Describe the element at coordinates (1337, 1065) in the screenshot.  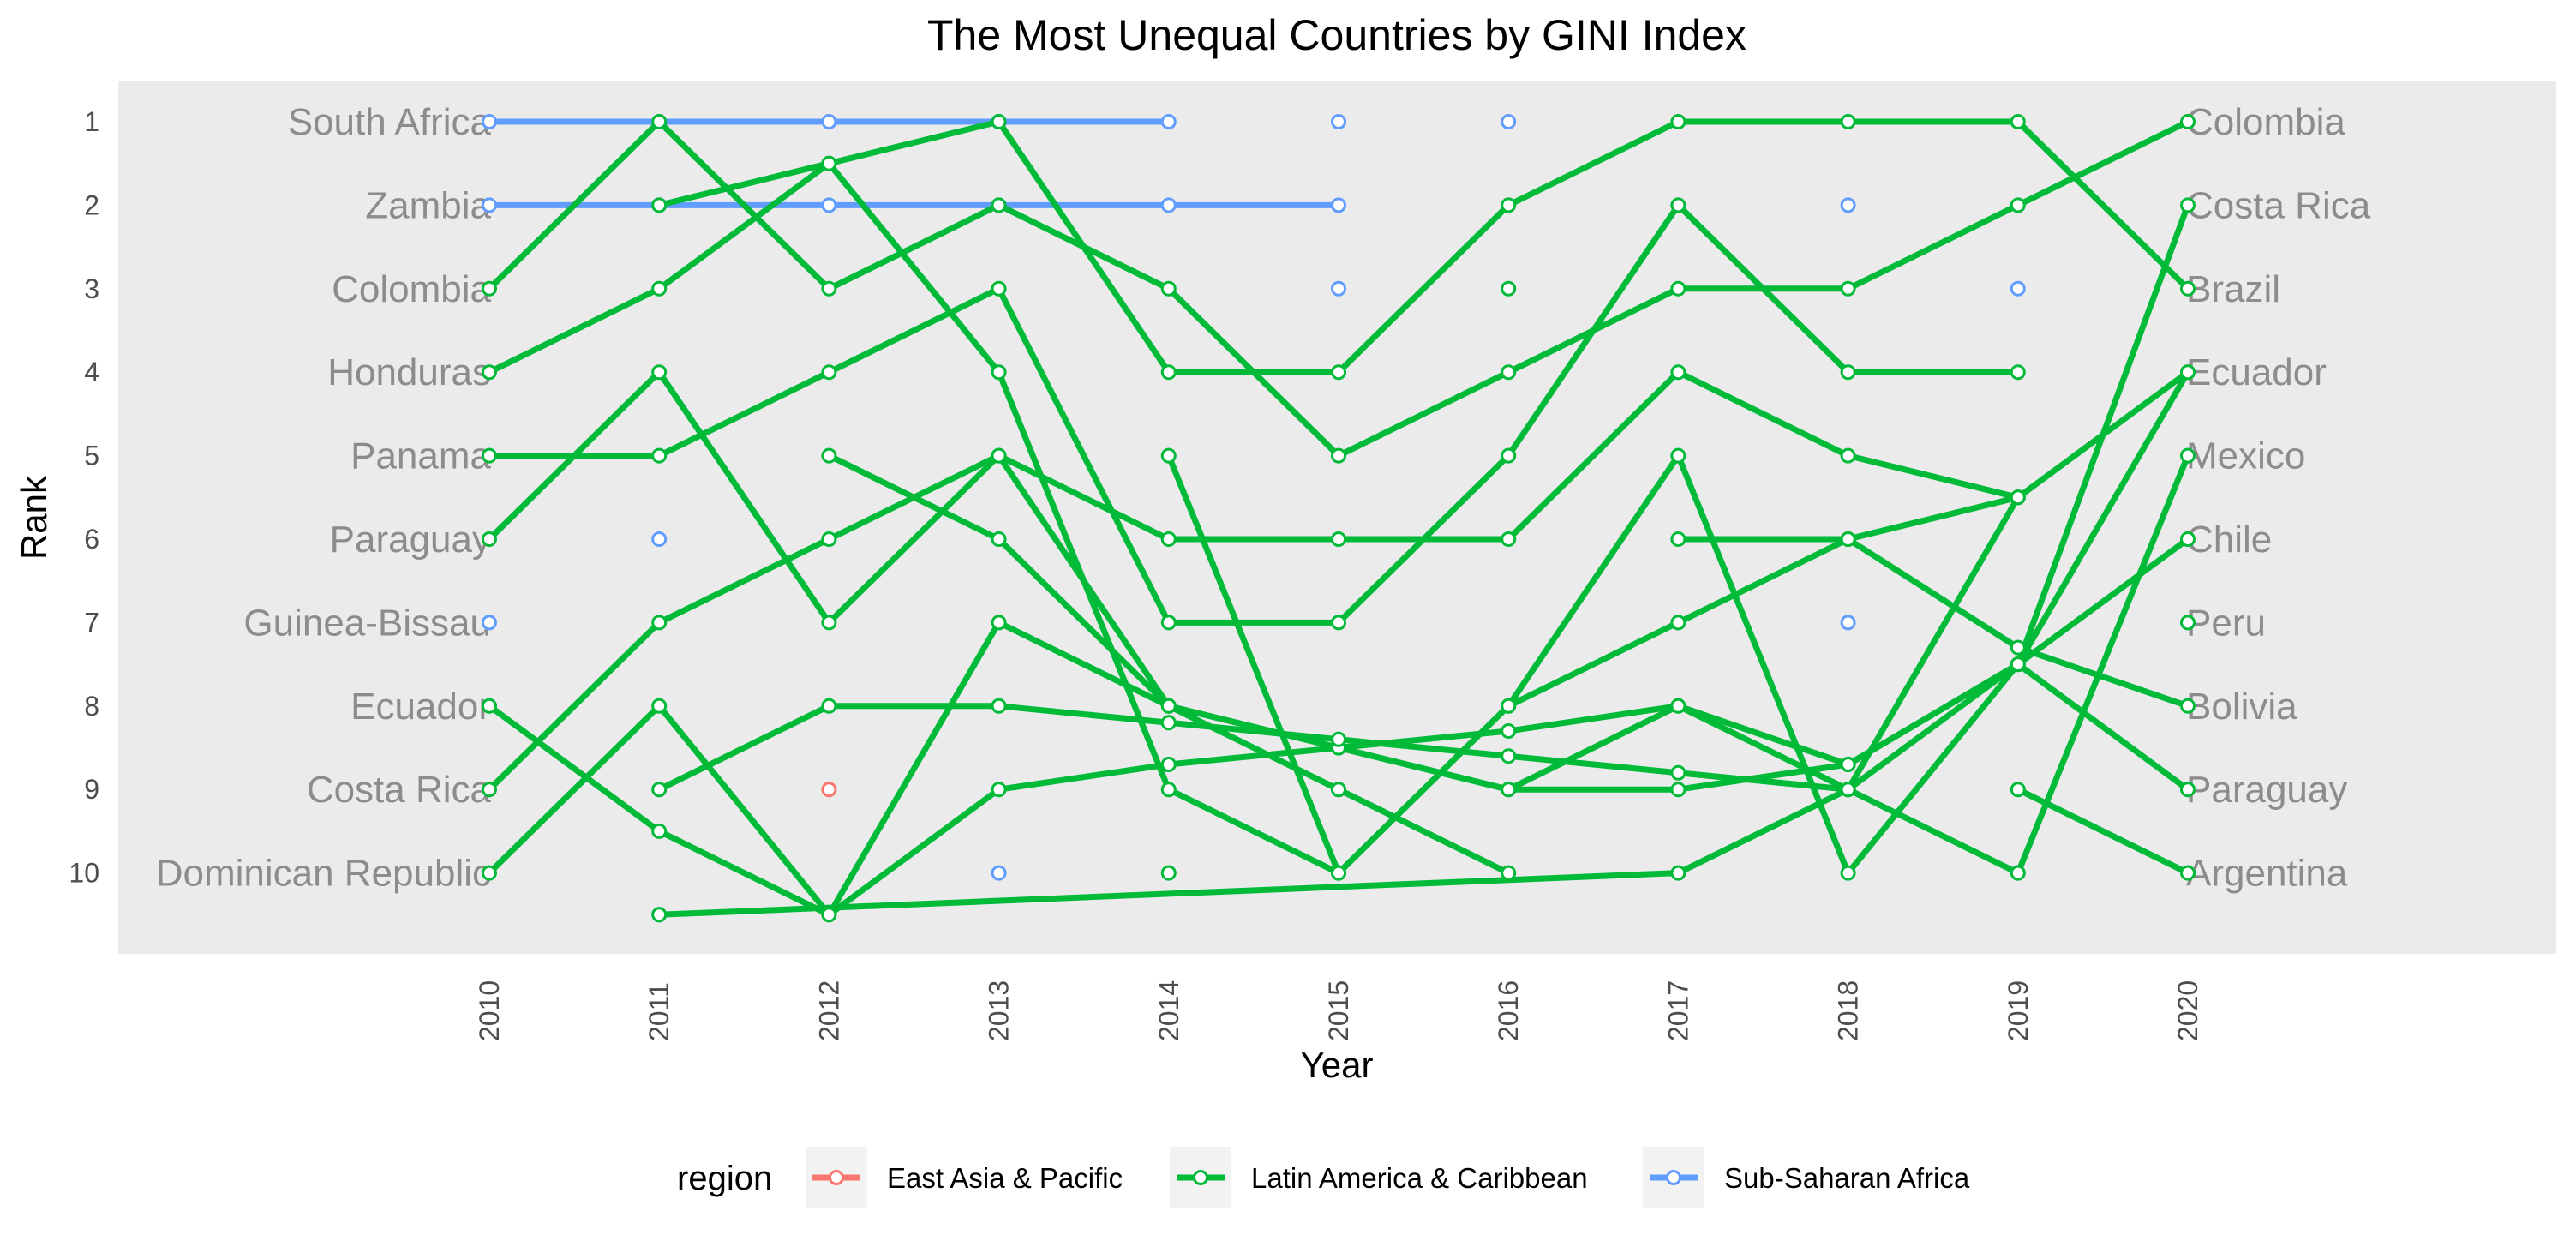
I see `x-axis-title: Year` at that location.